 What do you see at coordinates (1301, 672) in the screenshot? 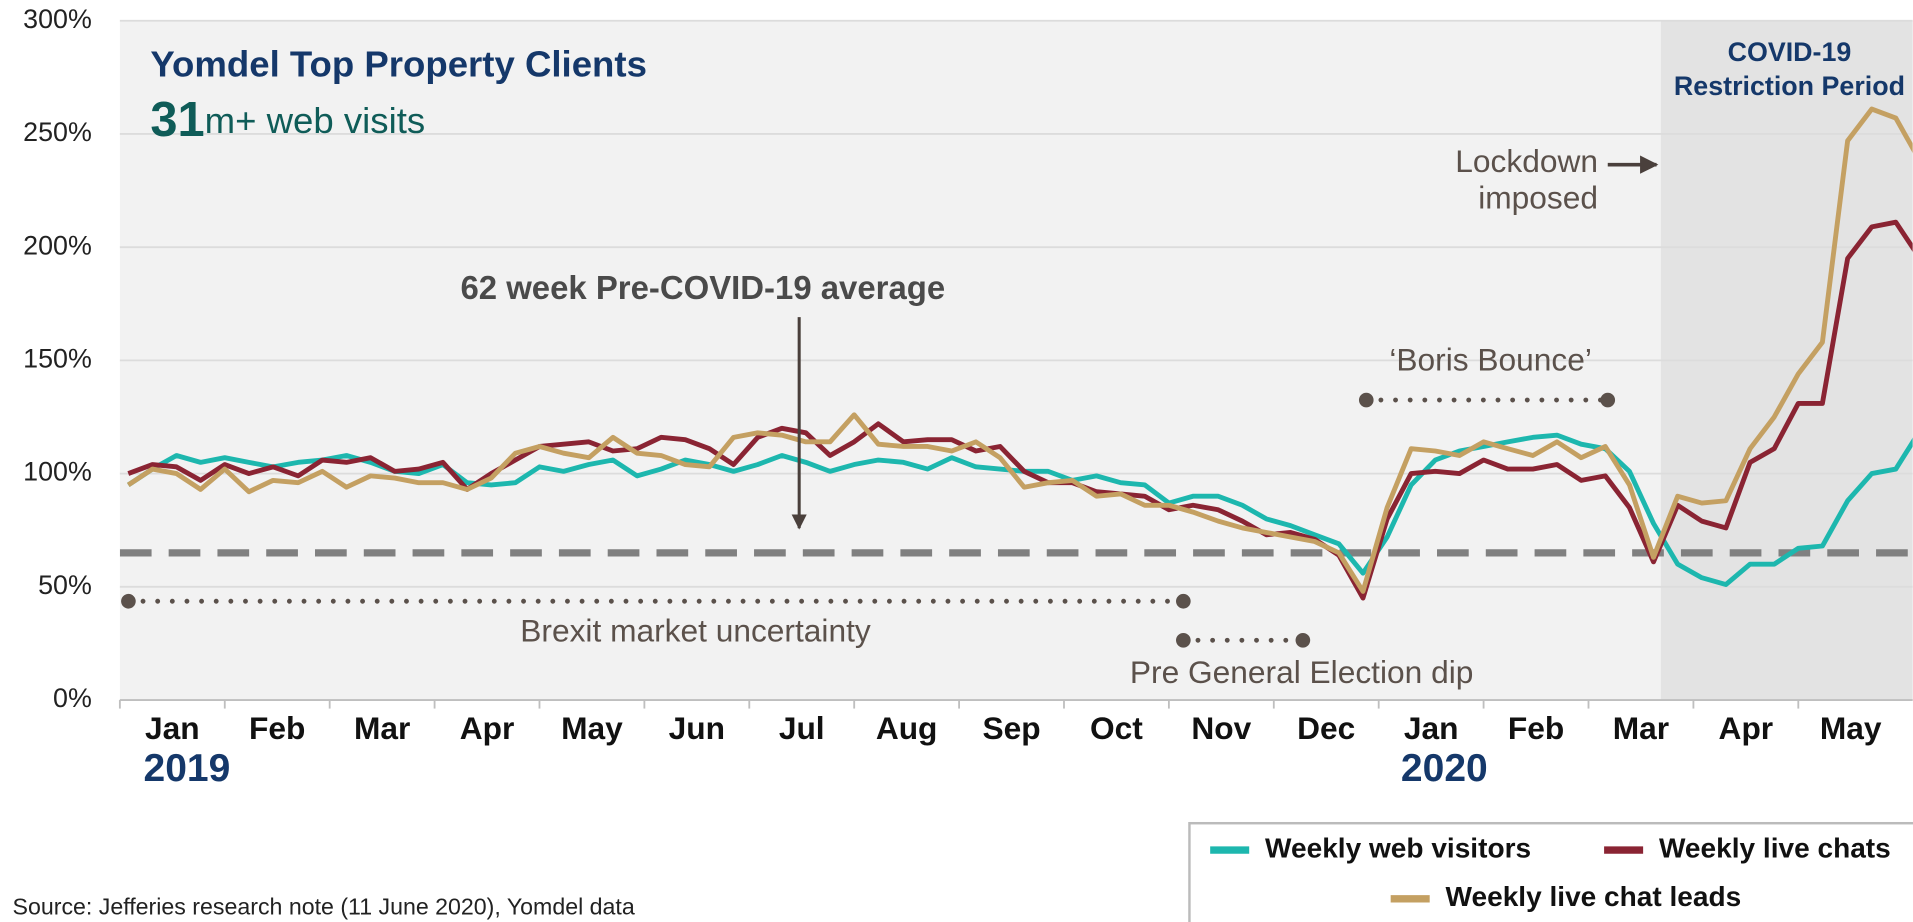
I see `election-label: Pre General Election dip` at bounding box center [1301, 672].